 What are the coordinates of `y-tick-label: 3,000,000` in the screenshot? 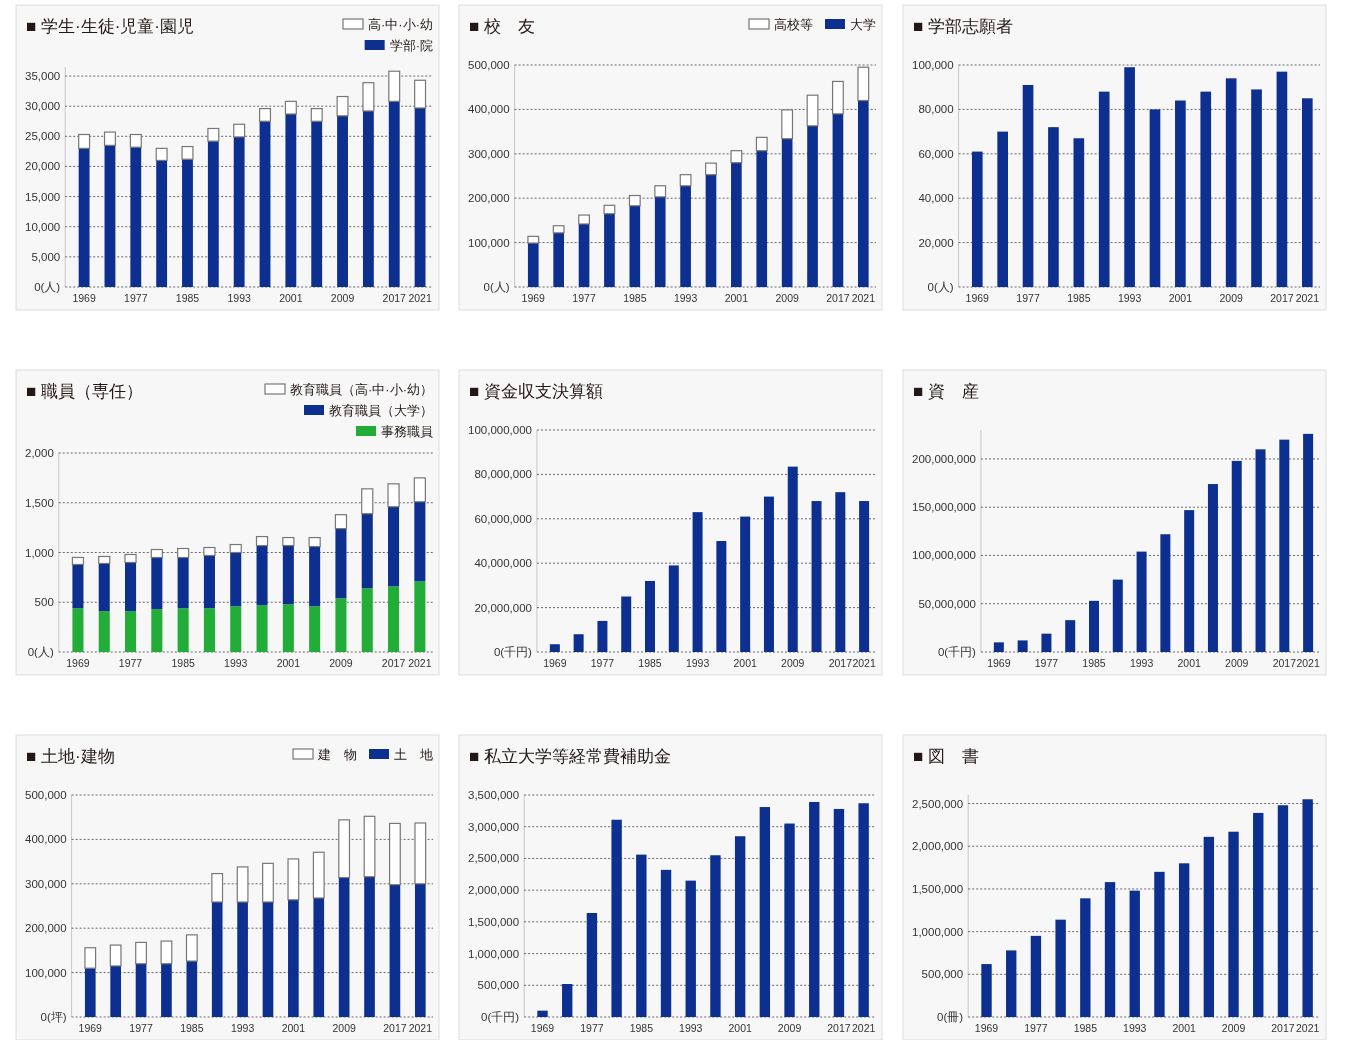 It's located at (494, 826).